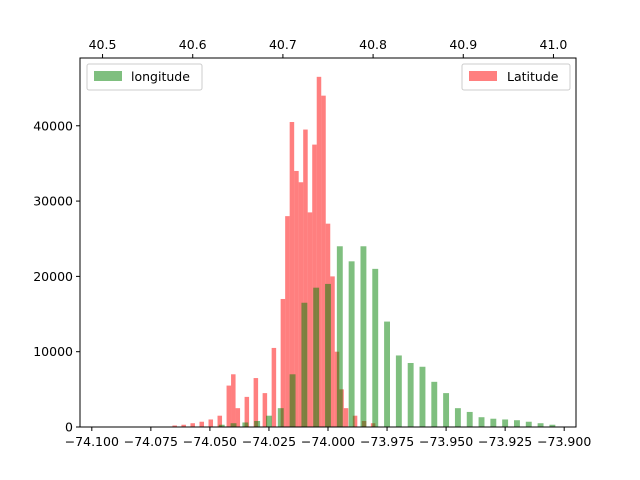  What do you see at coordinates (269, 441) in the screenshot?
I see `x-tick-label: −74.025` at bounding box center [269, 441].